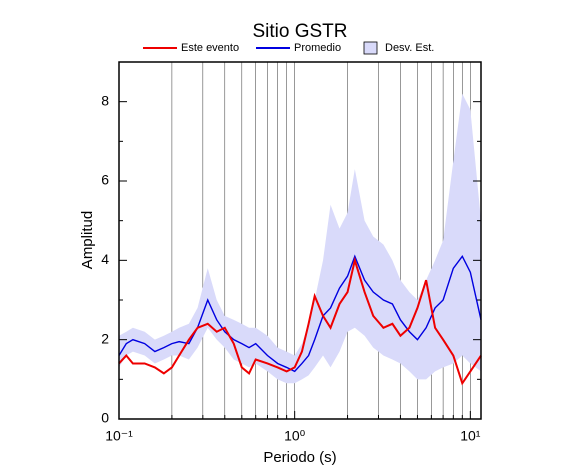  I want to click on chart-title: Sitio GSTR, so click(299, 31).